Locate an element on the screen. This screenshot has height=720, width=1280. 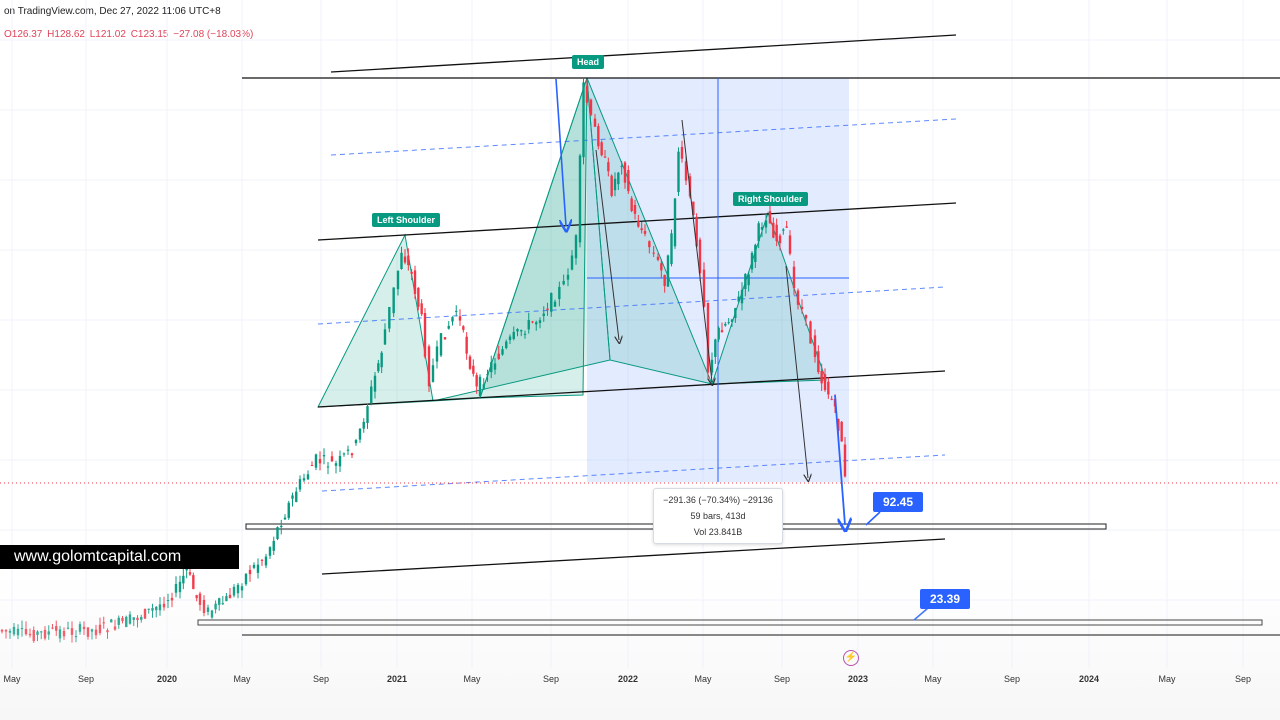
ohlc-close: C123.15 is located at coordinates (149, 34).